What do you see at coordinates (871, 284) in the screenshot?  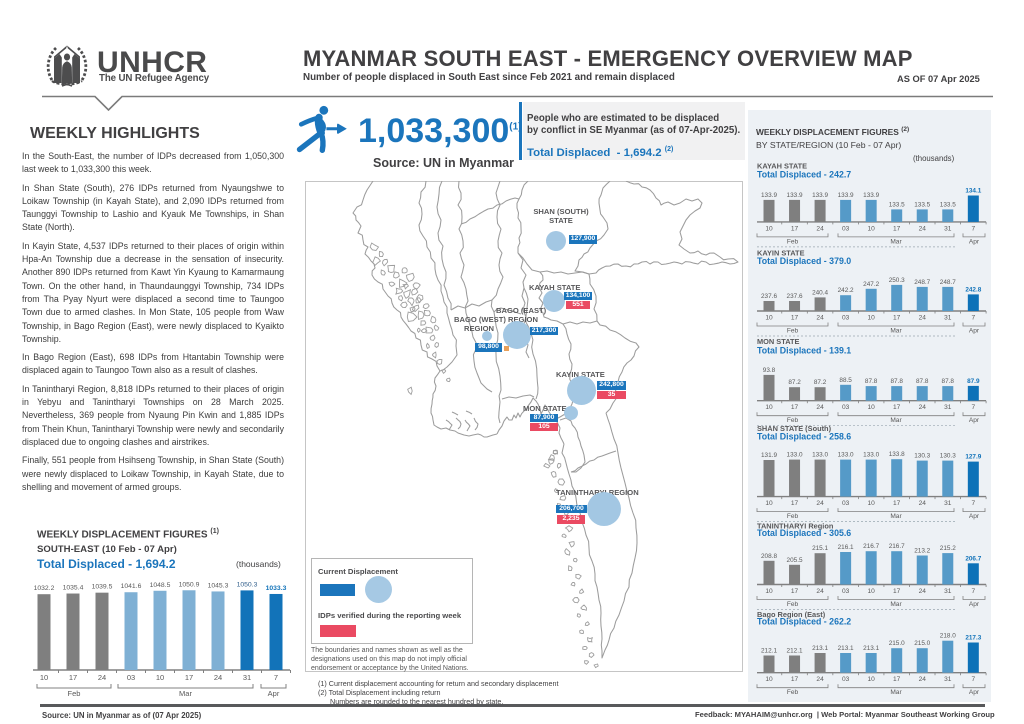 I see `svg-text: 247.2` at bounding box center [871, 284].